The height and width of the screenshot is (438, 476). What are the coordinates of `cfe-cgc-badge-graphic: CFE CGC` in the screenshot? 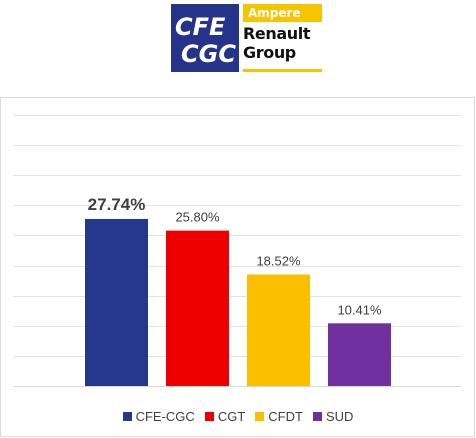 It's located at (205, 40).